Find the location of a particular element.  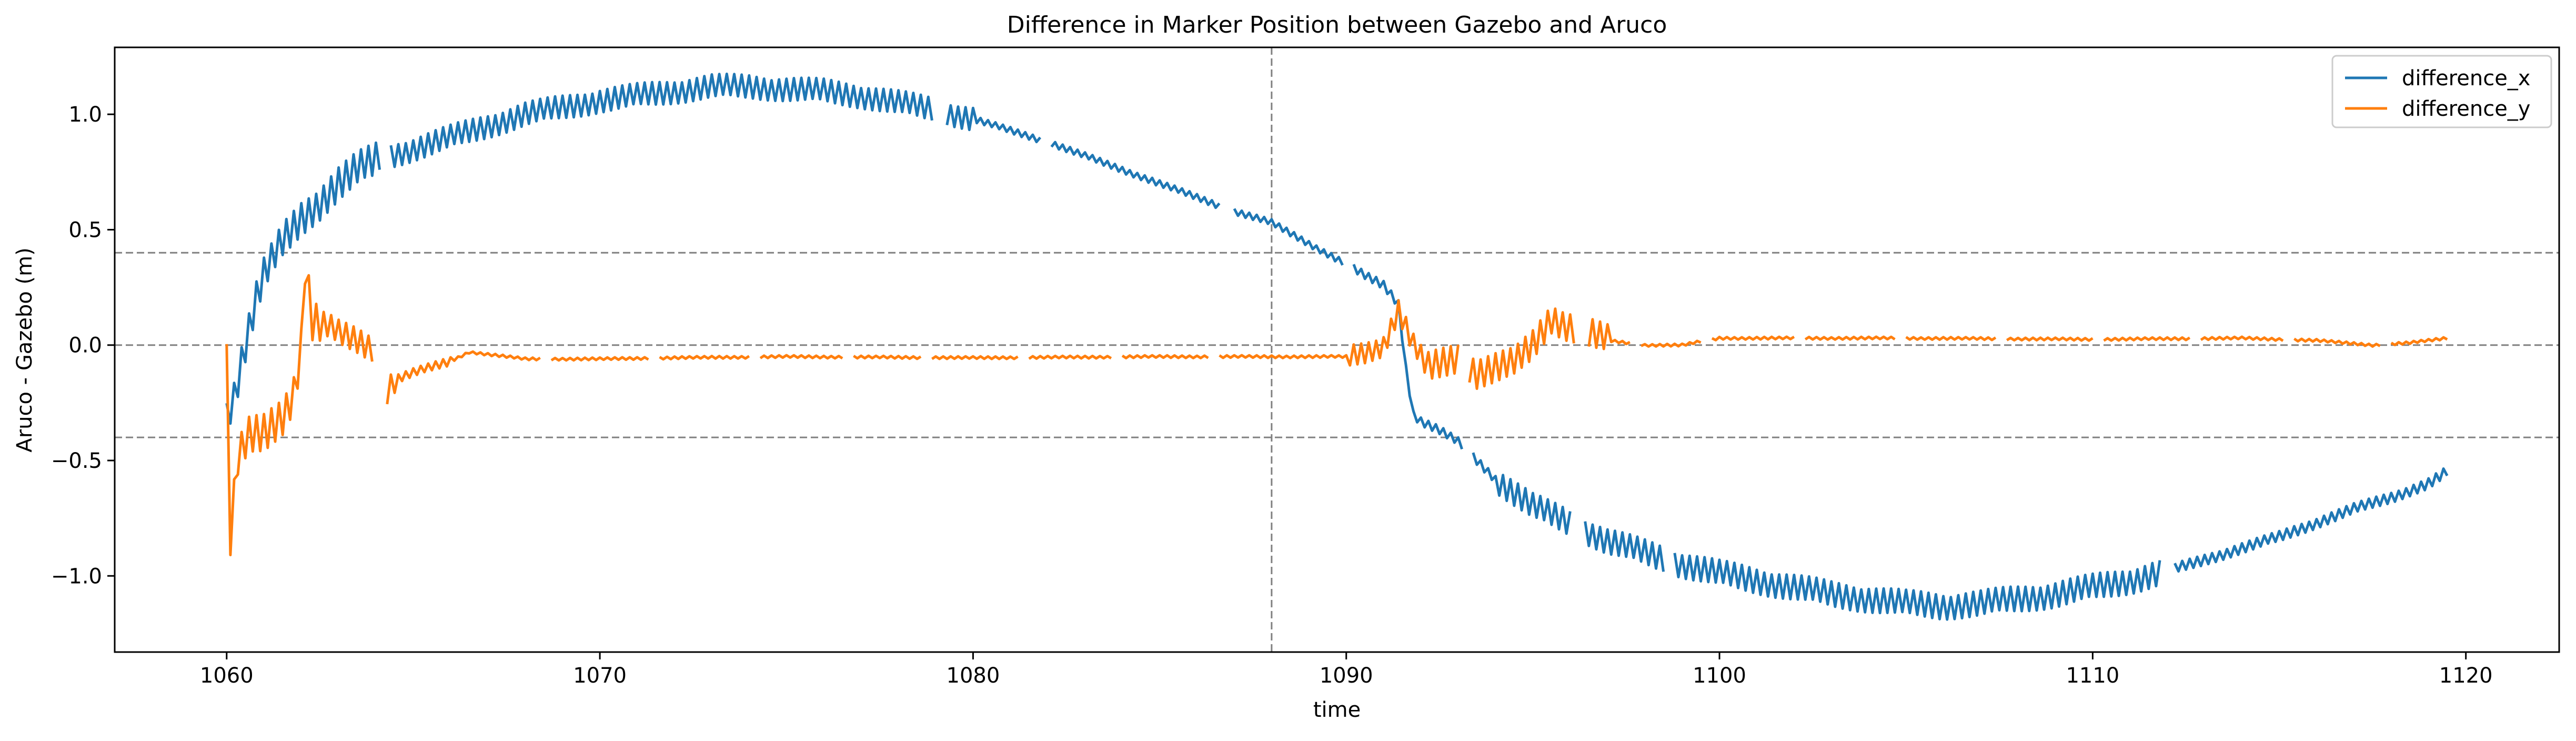

y-tick-label: −1.0 is located at coordinates (76, 576).